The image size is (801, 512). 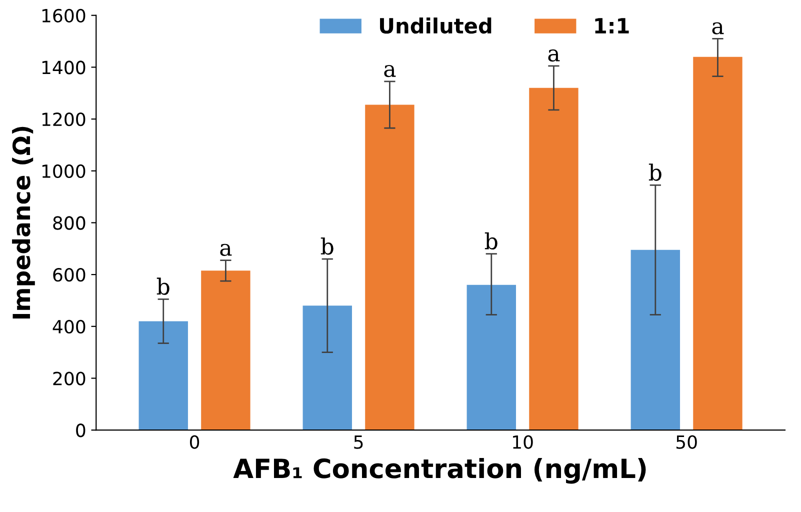 What do you see at coordinates (23, 222) in the screenshot?
I see `y-axis-title: Impedance (Ω)` at bounding box center [23, 222].